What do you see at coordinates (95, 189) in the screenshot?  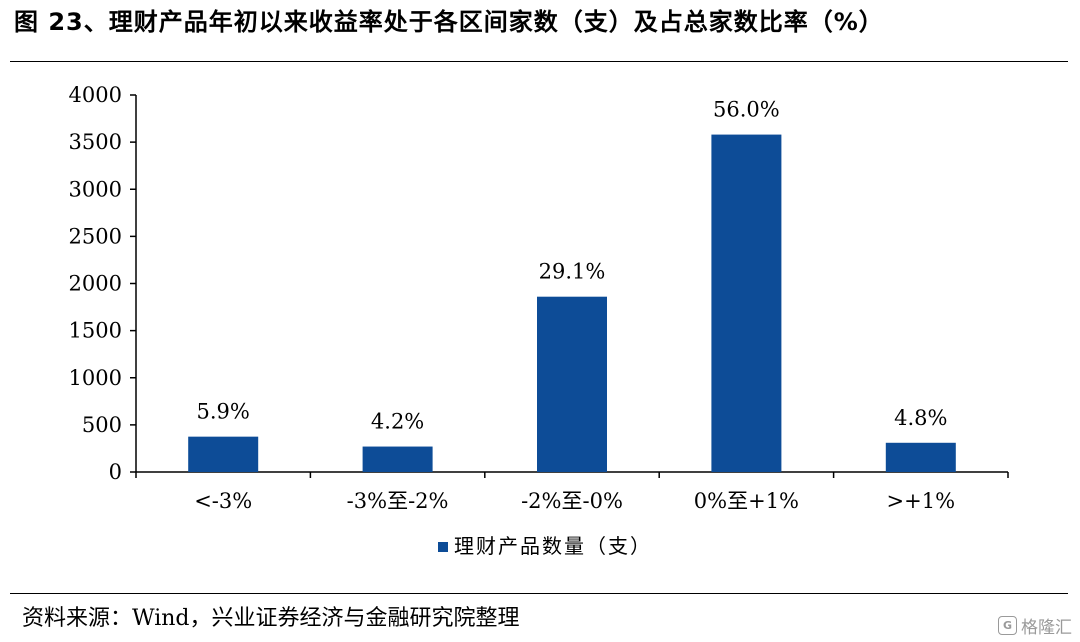 I see `y-tick-label: 3000` at bounding box center [95, 189].